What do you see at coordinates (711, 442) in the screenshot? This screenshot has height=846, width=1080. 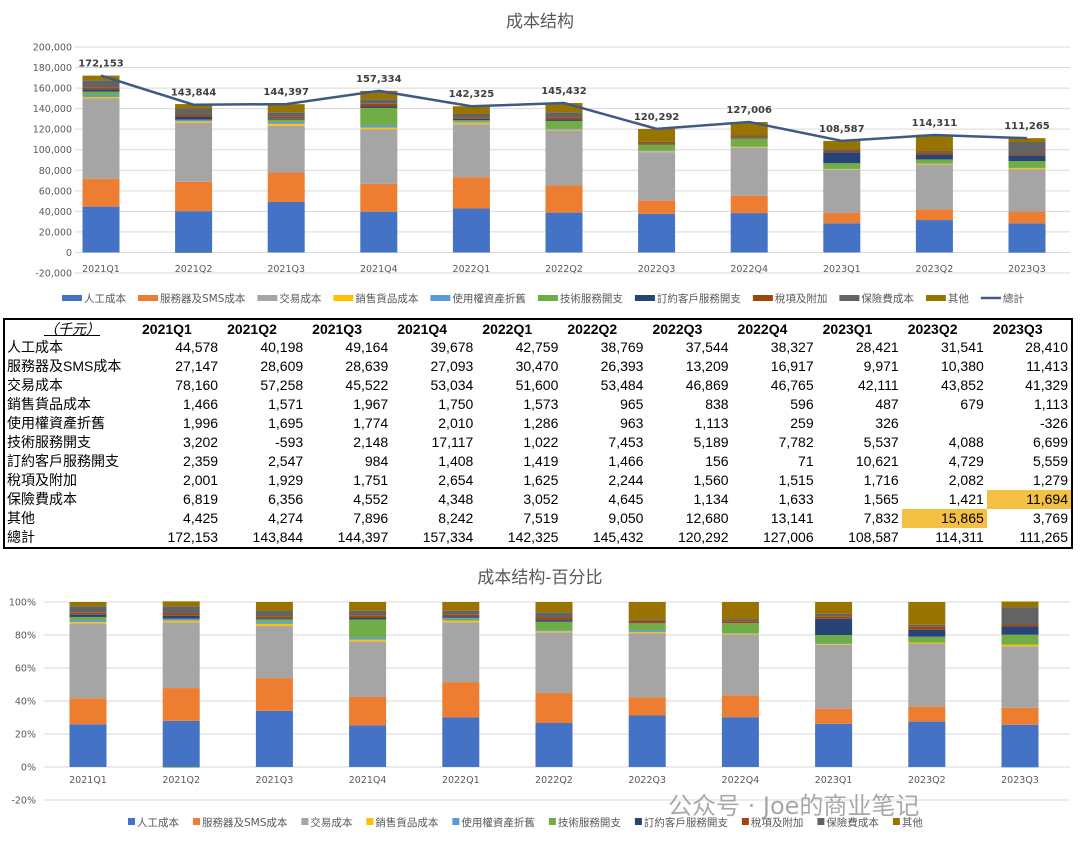 I see `table-cell: 5,189` at bounding box center [711, 442].